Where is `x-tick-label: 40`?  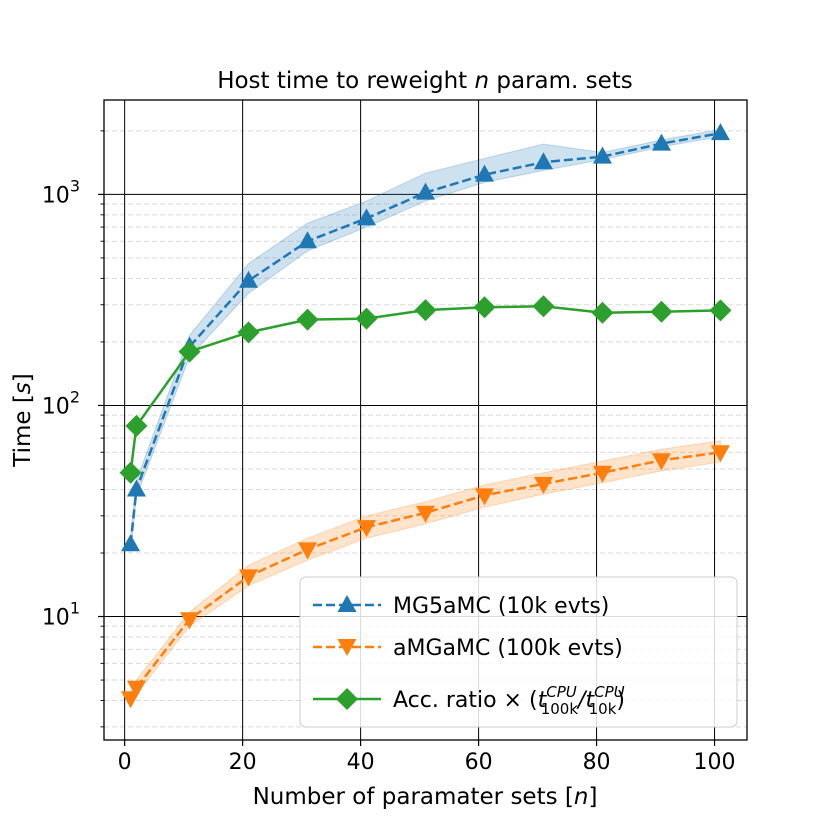
x-tick-label: 40 is located at coordinates (361, 762).